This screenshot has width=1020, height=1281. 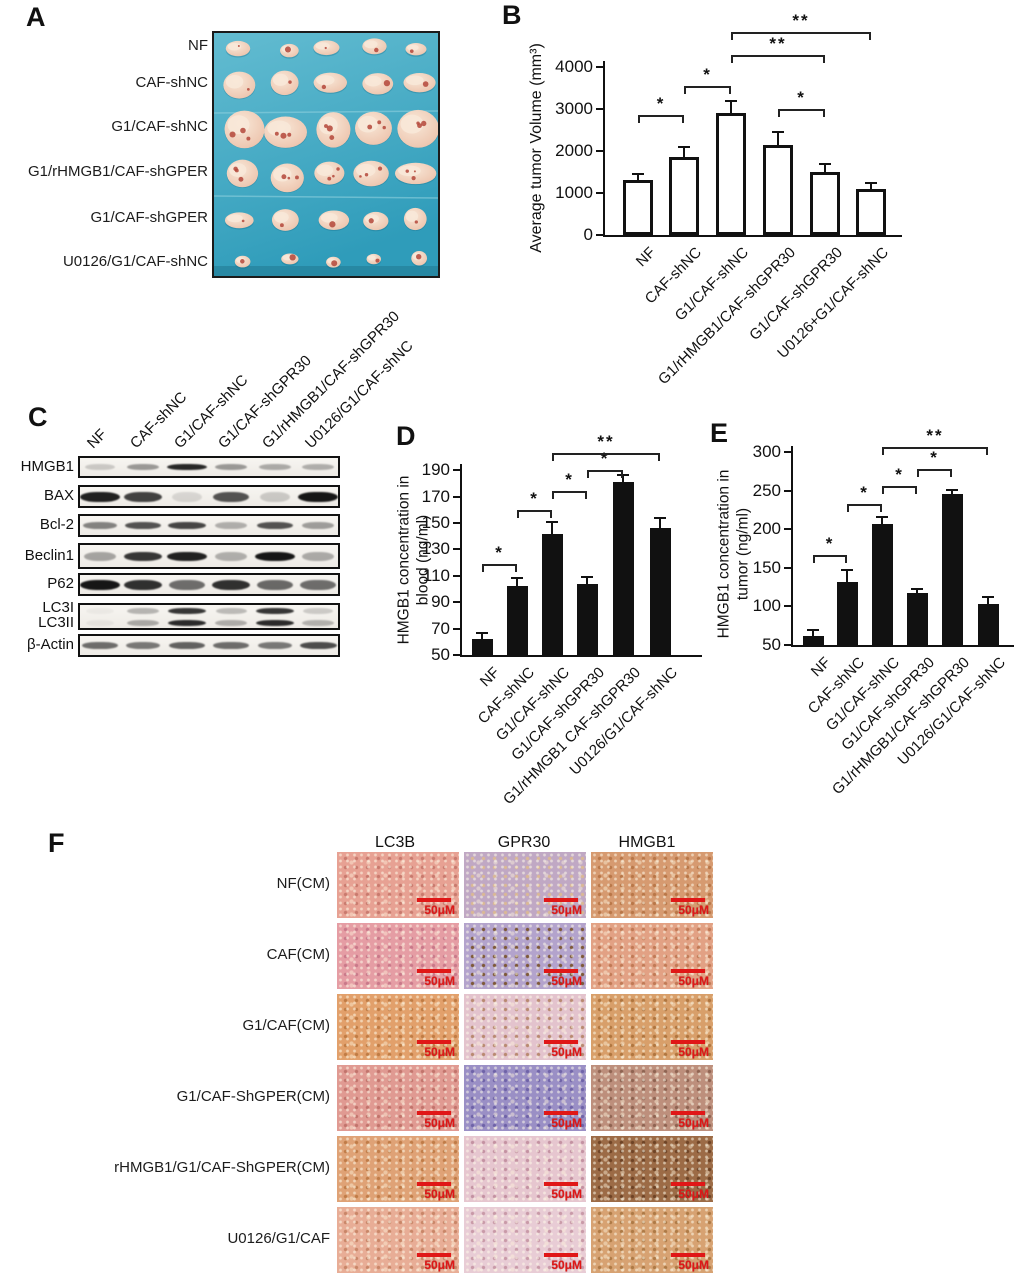 I want to click on y-axis, so click(x=461, y=560).